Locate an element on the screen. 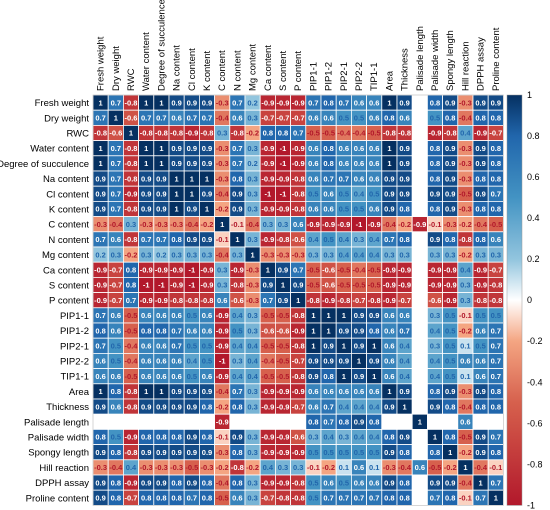 This screenshot has height=510, width=550. cell-value-label: -0.1 is located at coordinates (435, 224).